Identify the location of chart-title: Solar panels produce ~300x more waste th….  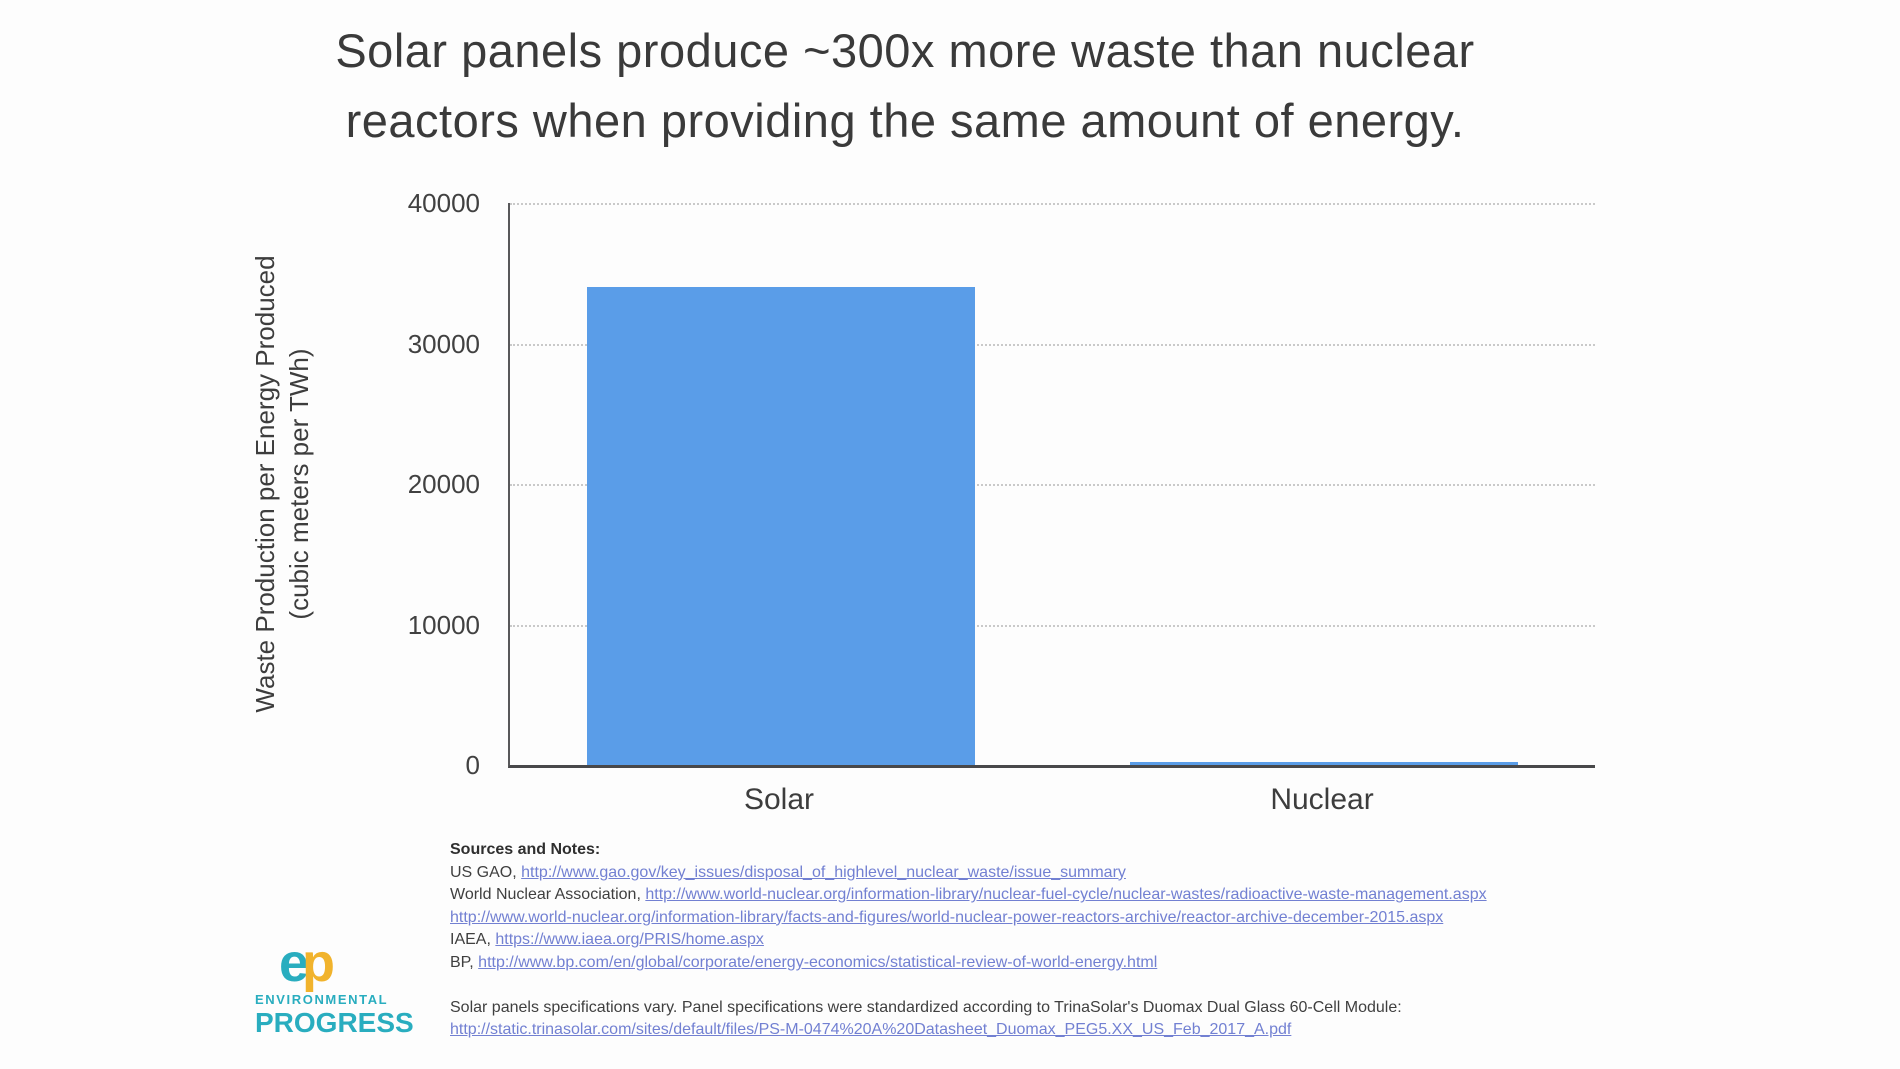
(905, 86).